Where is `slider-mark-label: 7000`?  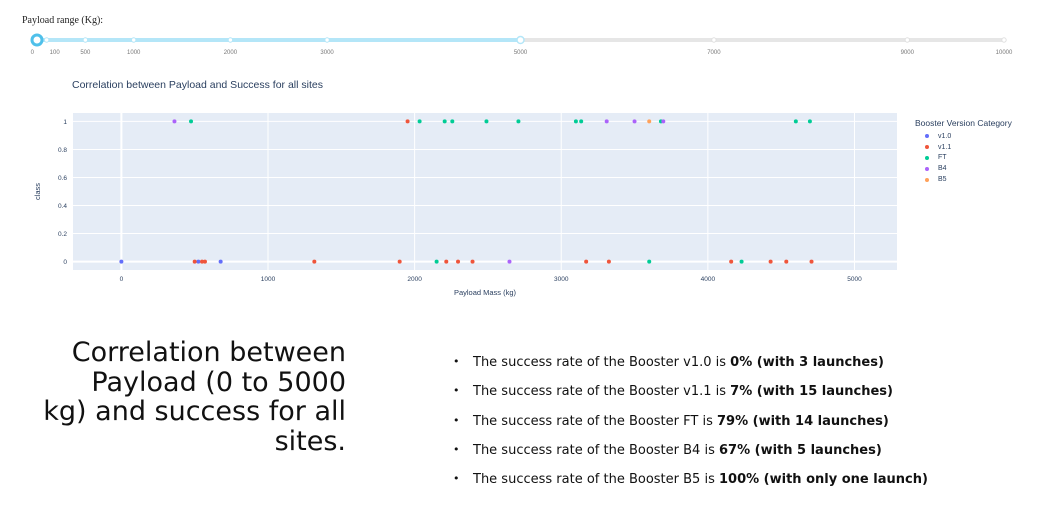 slider-mark-label: 7000 is located at coordinates (714, 53).